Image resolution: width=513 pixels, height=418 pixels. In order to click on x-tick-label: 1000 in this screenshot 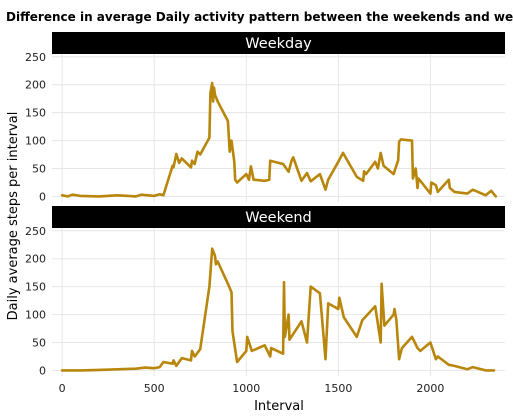, I will do `click(246, 388)`.